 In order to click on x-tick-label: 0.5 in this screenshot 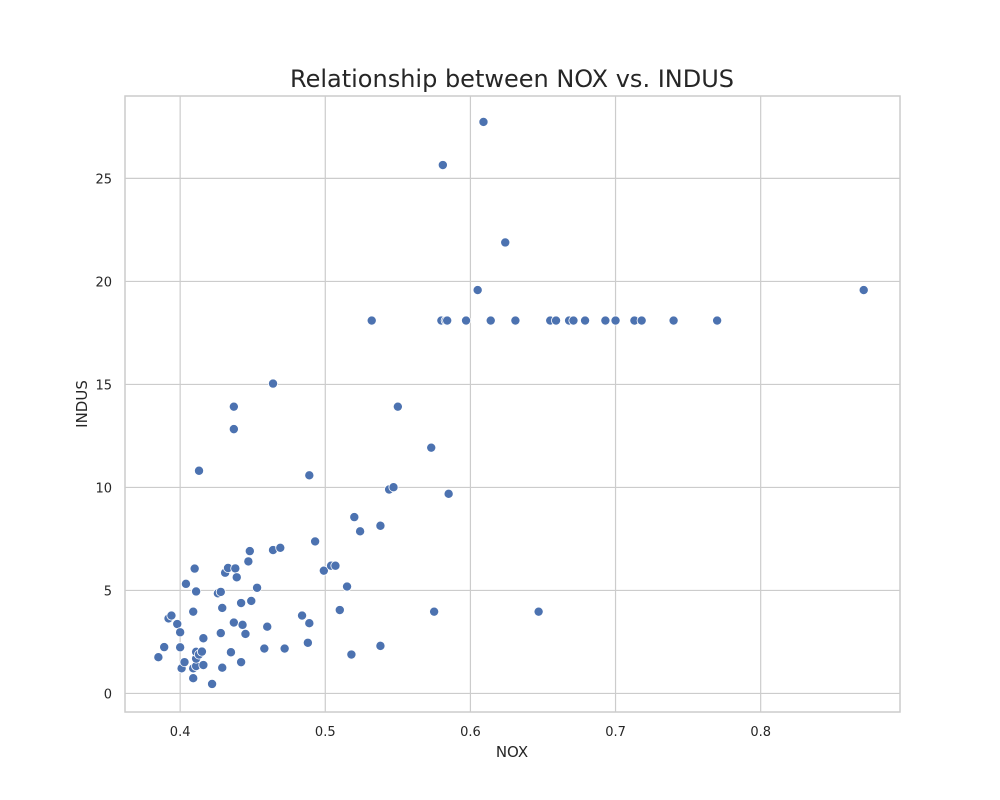, I will do `click(325, 732)`.